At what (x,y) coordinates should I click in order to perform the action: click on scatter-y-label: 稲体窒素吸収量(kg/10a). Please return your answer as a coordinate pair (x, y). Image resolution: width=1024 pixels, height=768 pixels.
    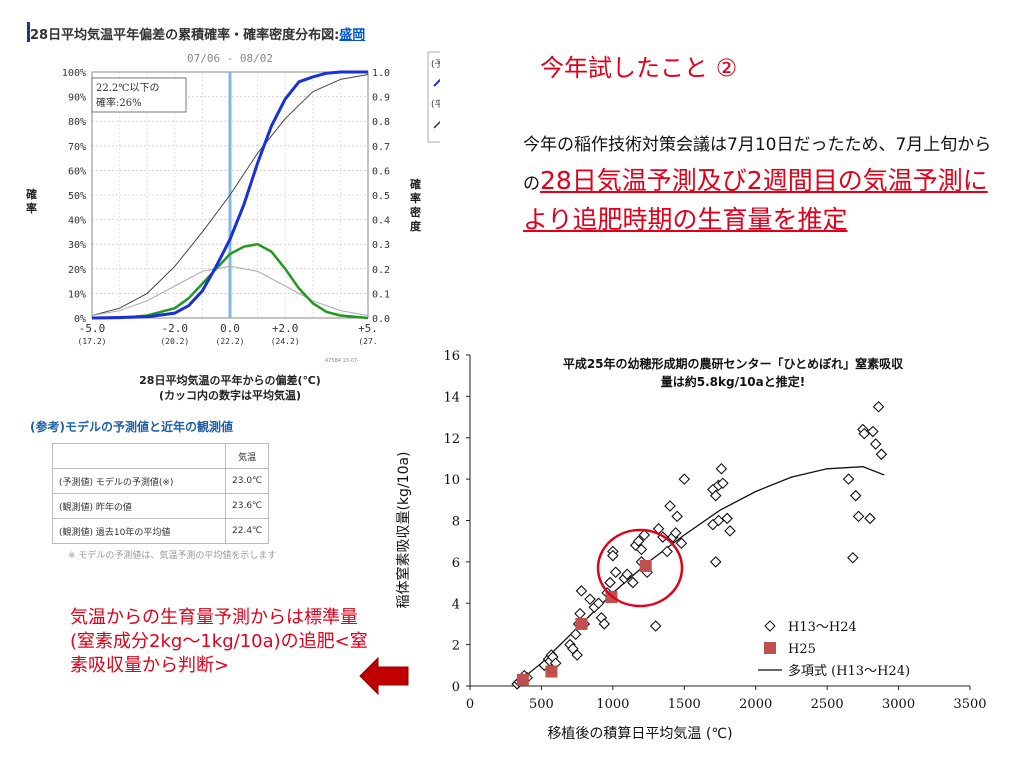
    Looking at the image, I should click on (403, 529).